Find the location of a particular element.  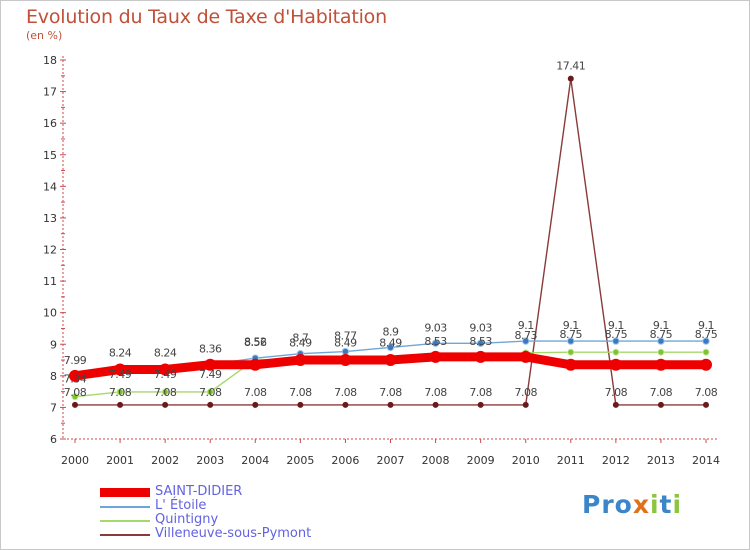

legend-label-saint-didier: SAINT-DIDIER is located at coordinates (199, 491).